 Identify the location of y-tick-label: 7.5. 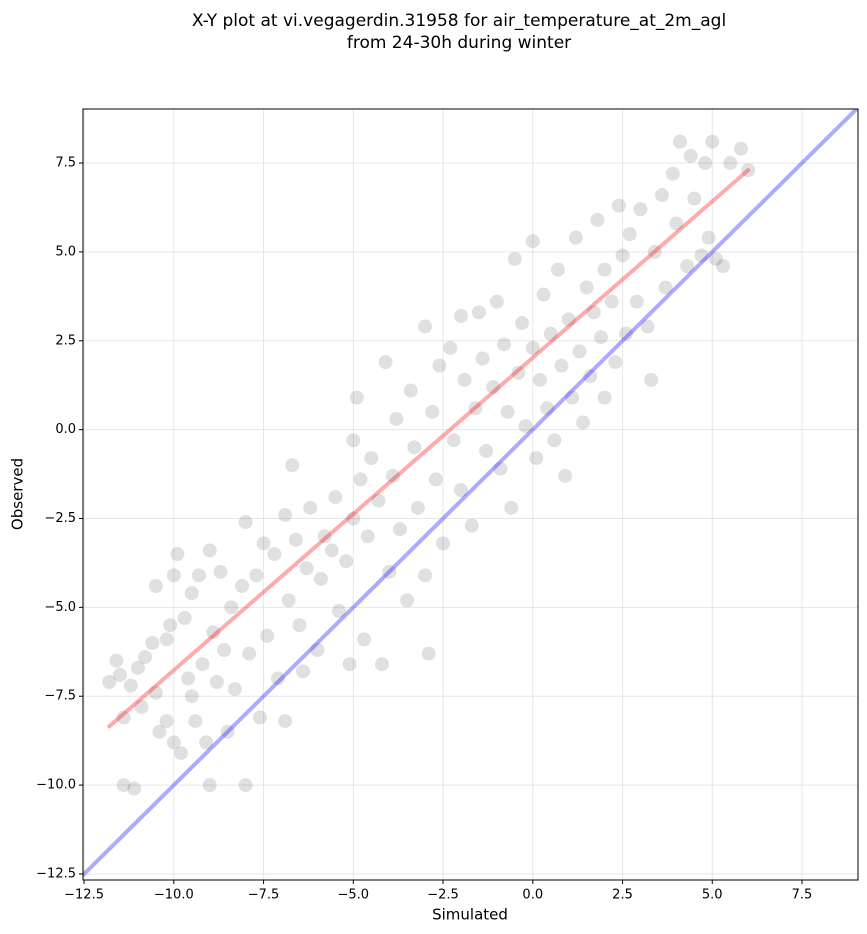
(65, 163).